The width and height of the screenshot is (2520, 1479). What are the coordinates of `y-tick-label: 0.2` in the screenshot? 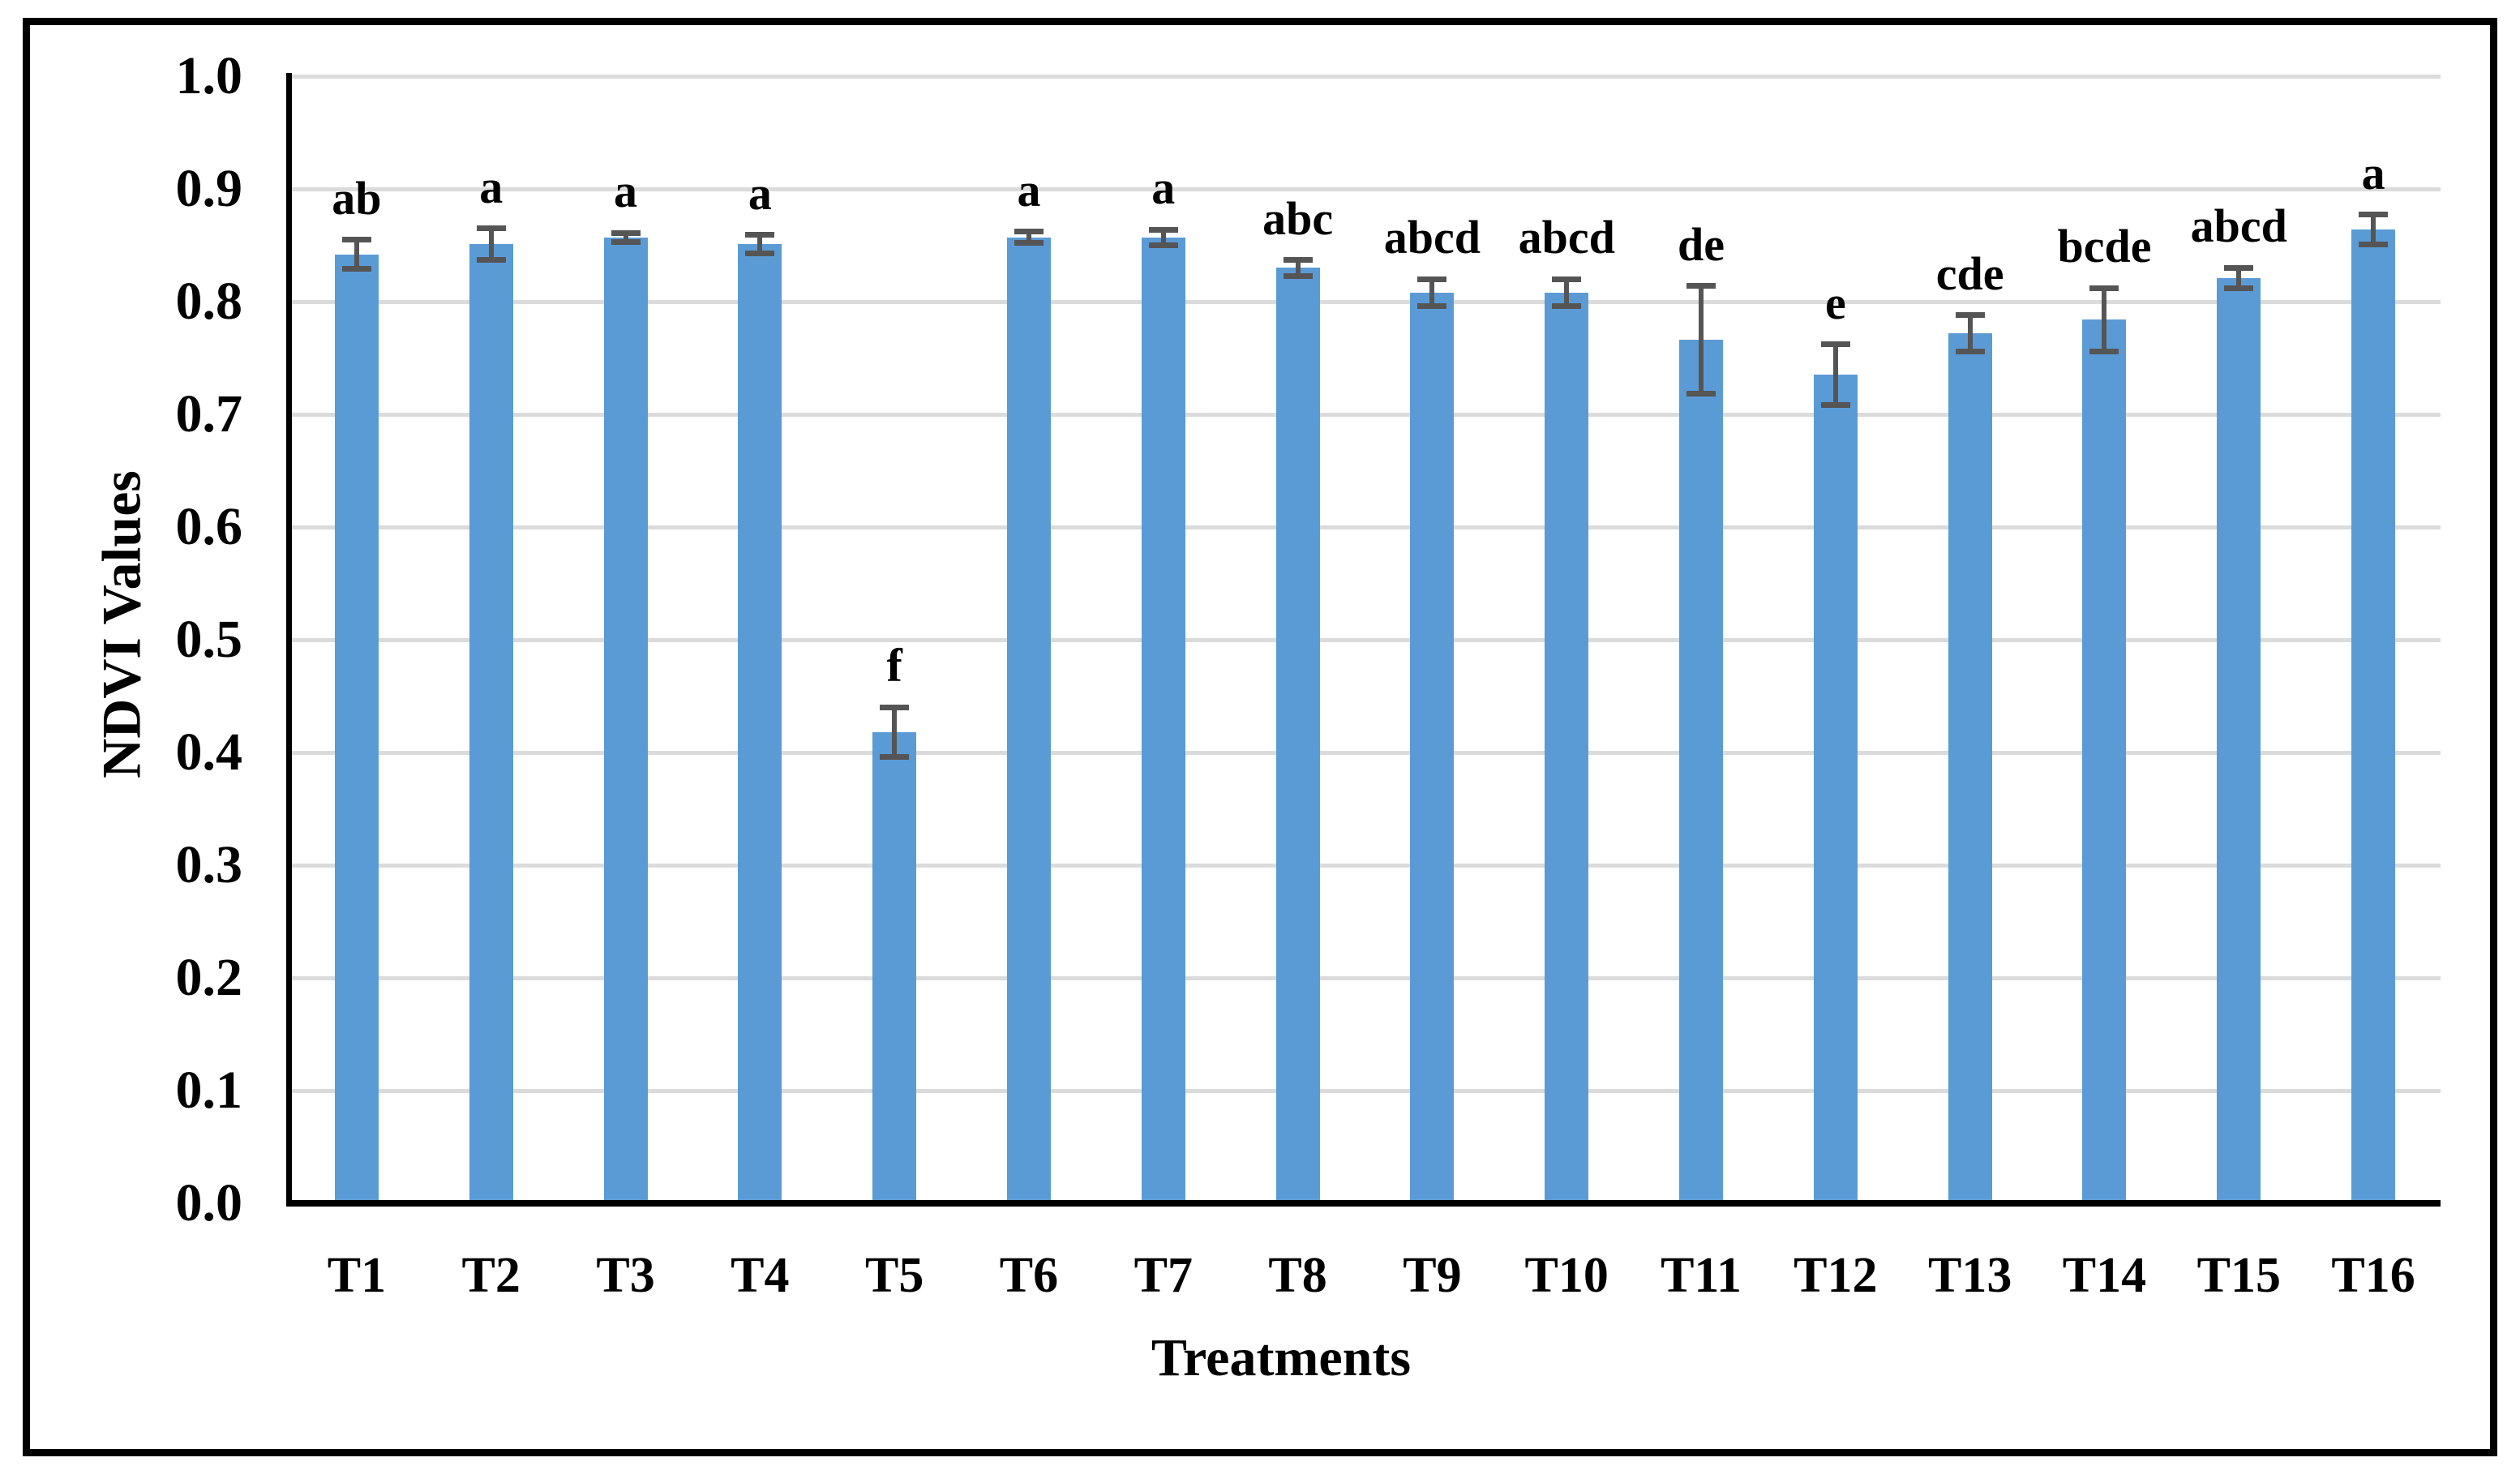 It's located at (209, 977).